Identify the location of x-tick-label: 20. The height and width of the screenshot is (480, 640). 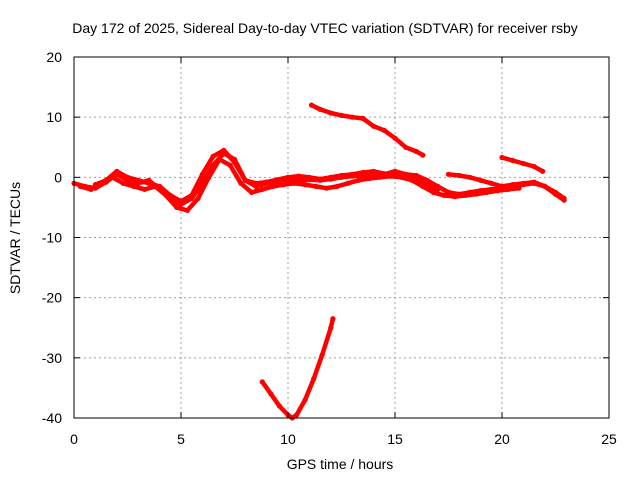
(502, 439).